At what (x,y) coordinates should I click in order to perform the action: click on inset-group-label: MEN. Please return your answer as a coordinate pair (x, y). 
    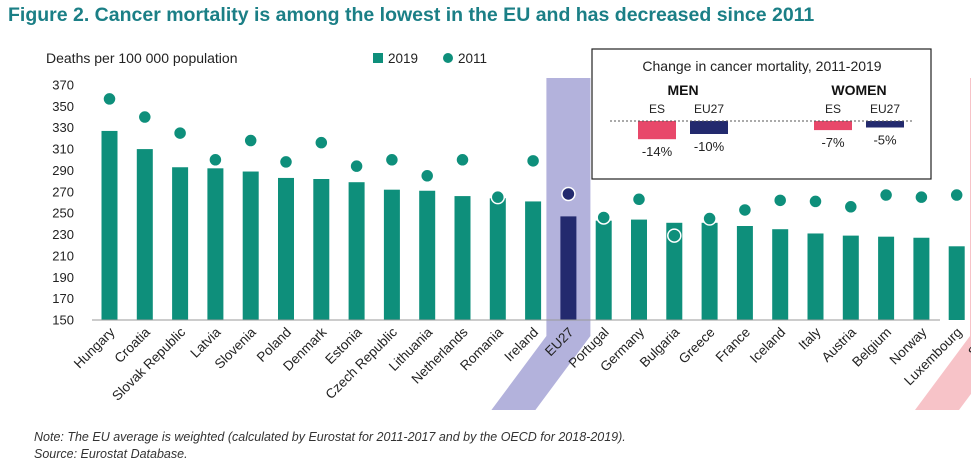
    Looking at the image, I should click on (682, 90).